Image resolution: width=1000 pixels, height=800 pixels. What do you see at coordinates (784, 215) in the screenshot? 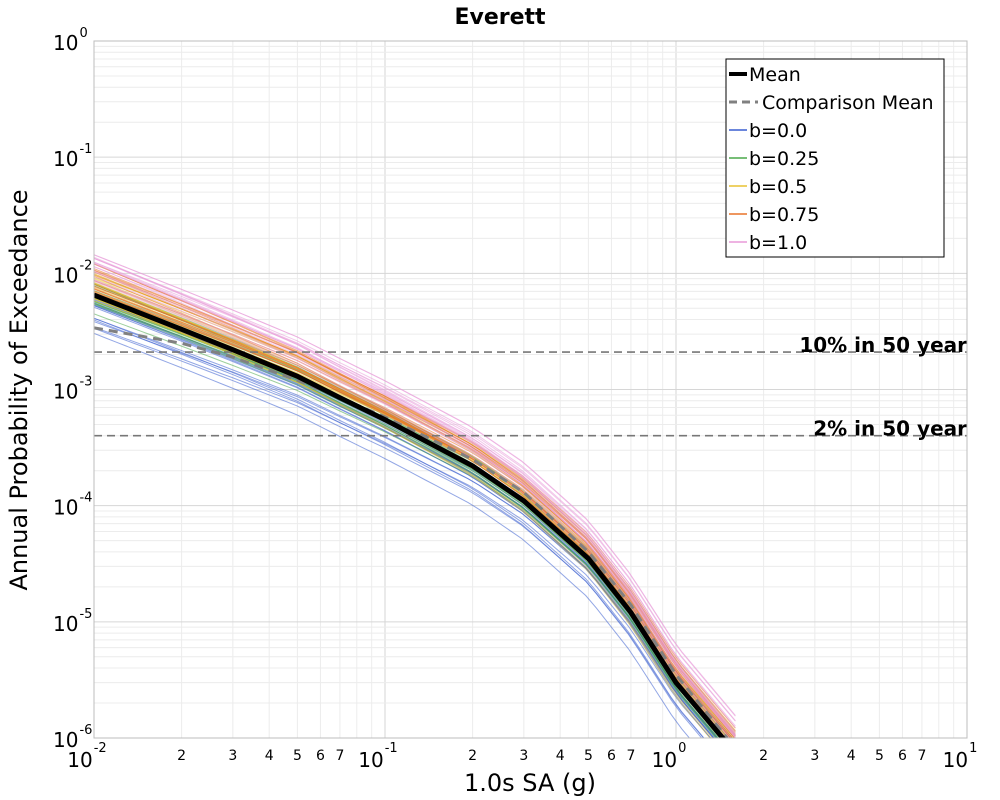
I see `legend-label-b075: b=0.75` at bounding box center [784, 215].